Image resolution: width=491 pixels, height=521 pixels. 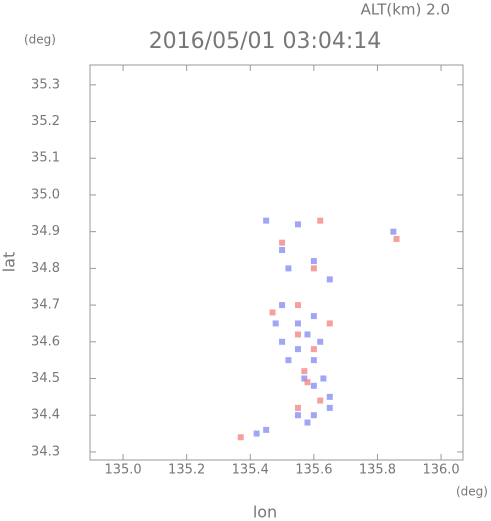 I want to click on x-tick-label: 135.6, so click(x=313, y=470).